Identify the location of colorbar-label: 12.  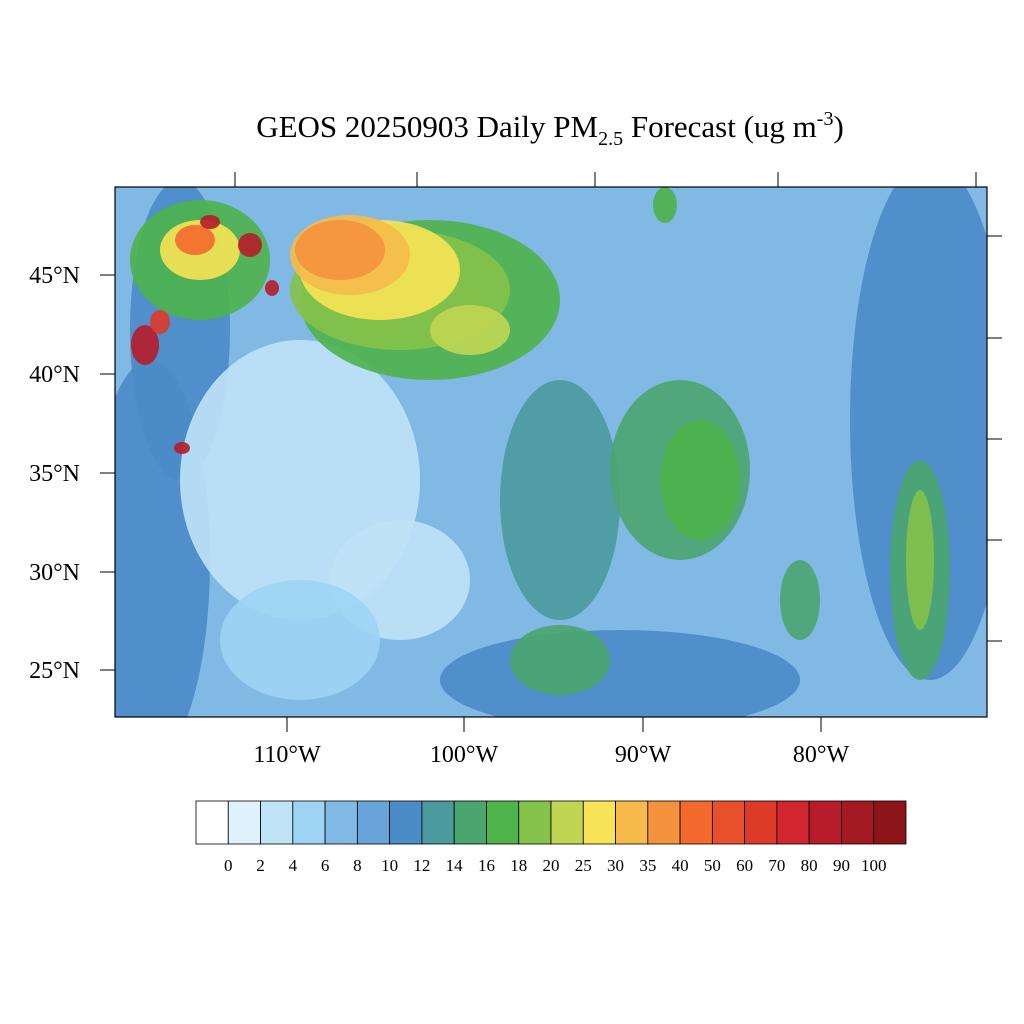
(421, 865).